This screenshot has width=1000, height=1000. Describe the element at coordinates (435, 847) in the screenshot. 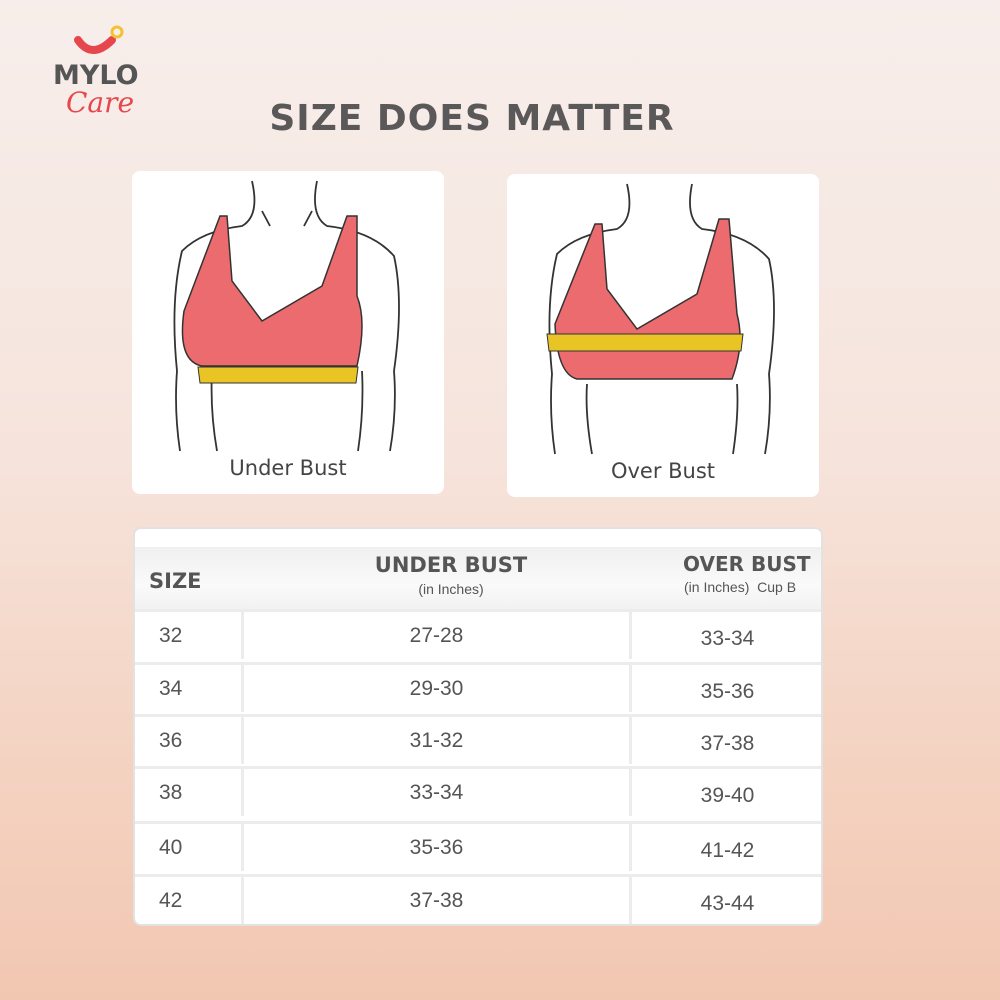

I see `under-bust-cell: 35-36` at that location.